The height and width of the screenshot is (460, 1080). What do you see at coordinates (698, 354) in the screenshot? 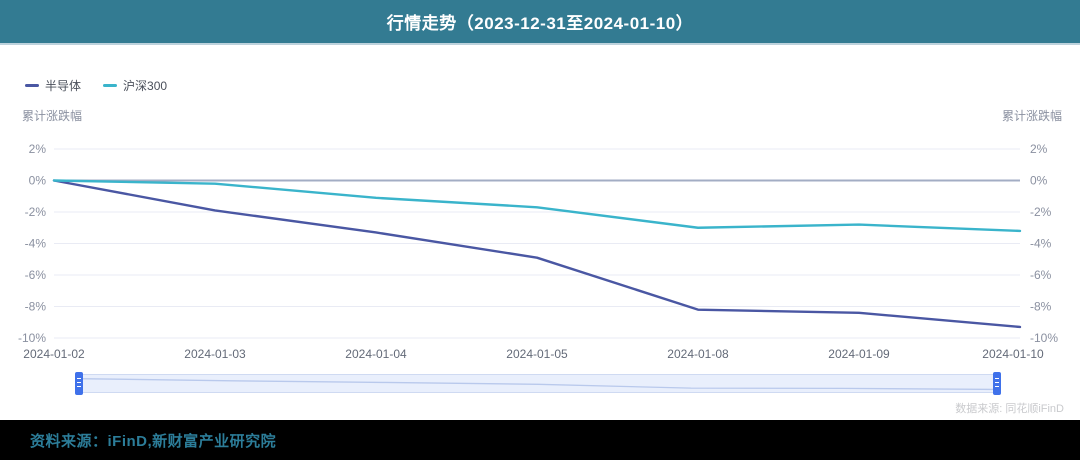
I see `x-tick-label: 2024-01-08` at bounding box center [698, 354].